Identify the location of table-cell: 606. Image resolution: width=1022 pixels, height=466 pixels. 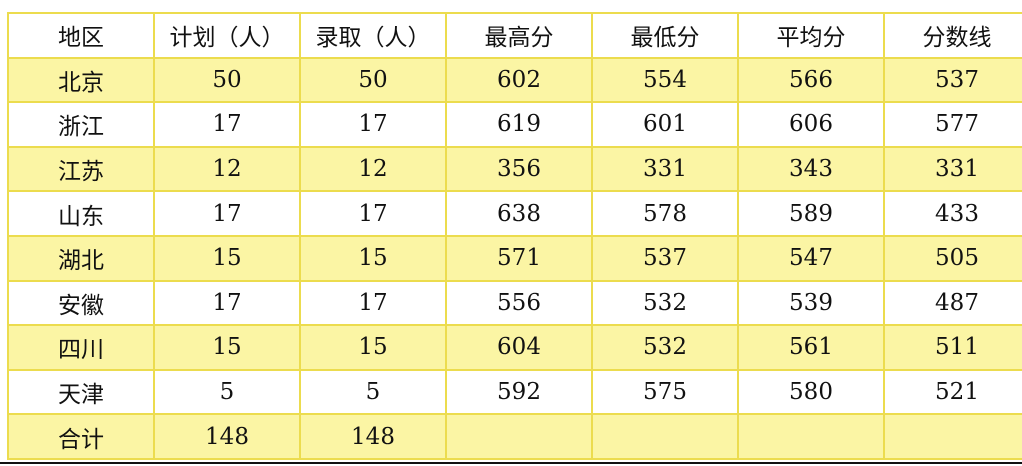
(811, 124).